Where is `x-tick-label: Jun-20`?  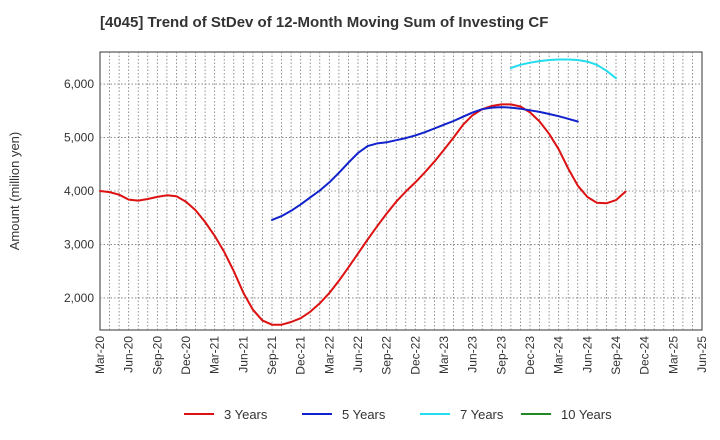 x-tick-label: Jun-20 is located at coordinates (129, 354).